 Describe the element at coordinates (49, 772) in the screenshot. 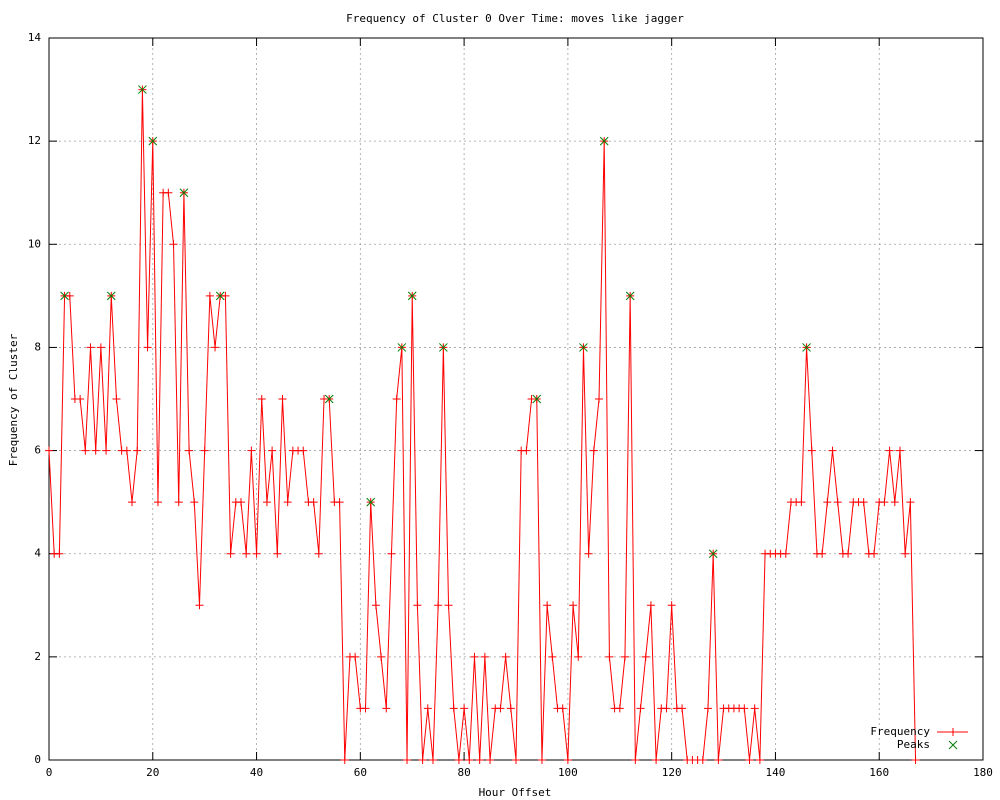

I see `x-tick-label: 0` at that location.